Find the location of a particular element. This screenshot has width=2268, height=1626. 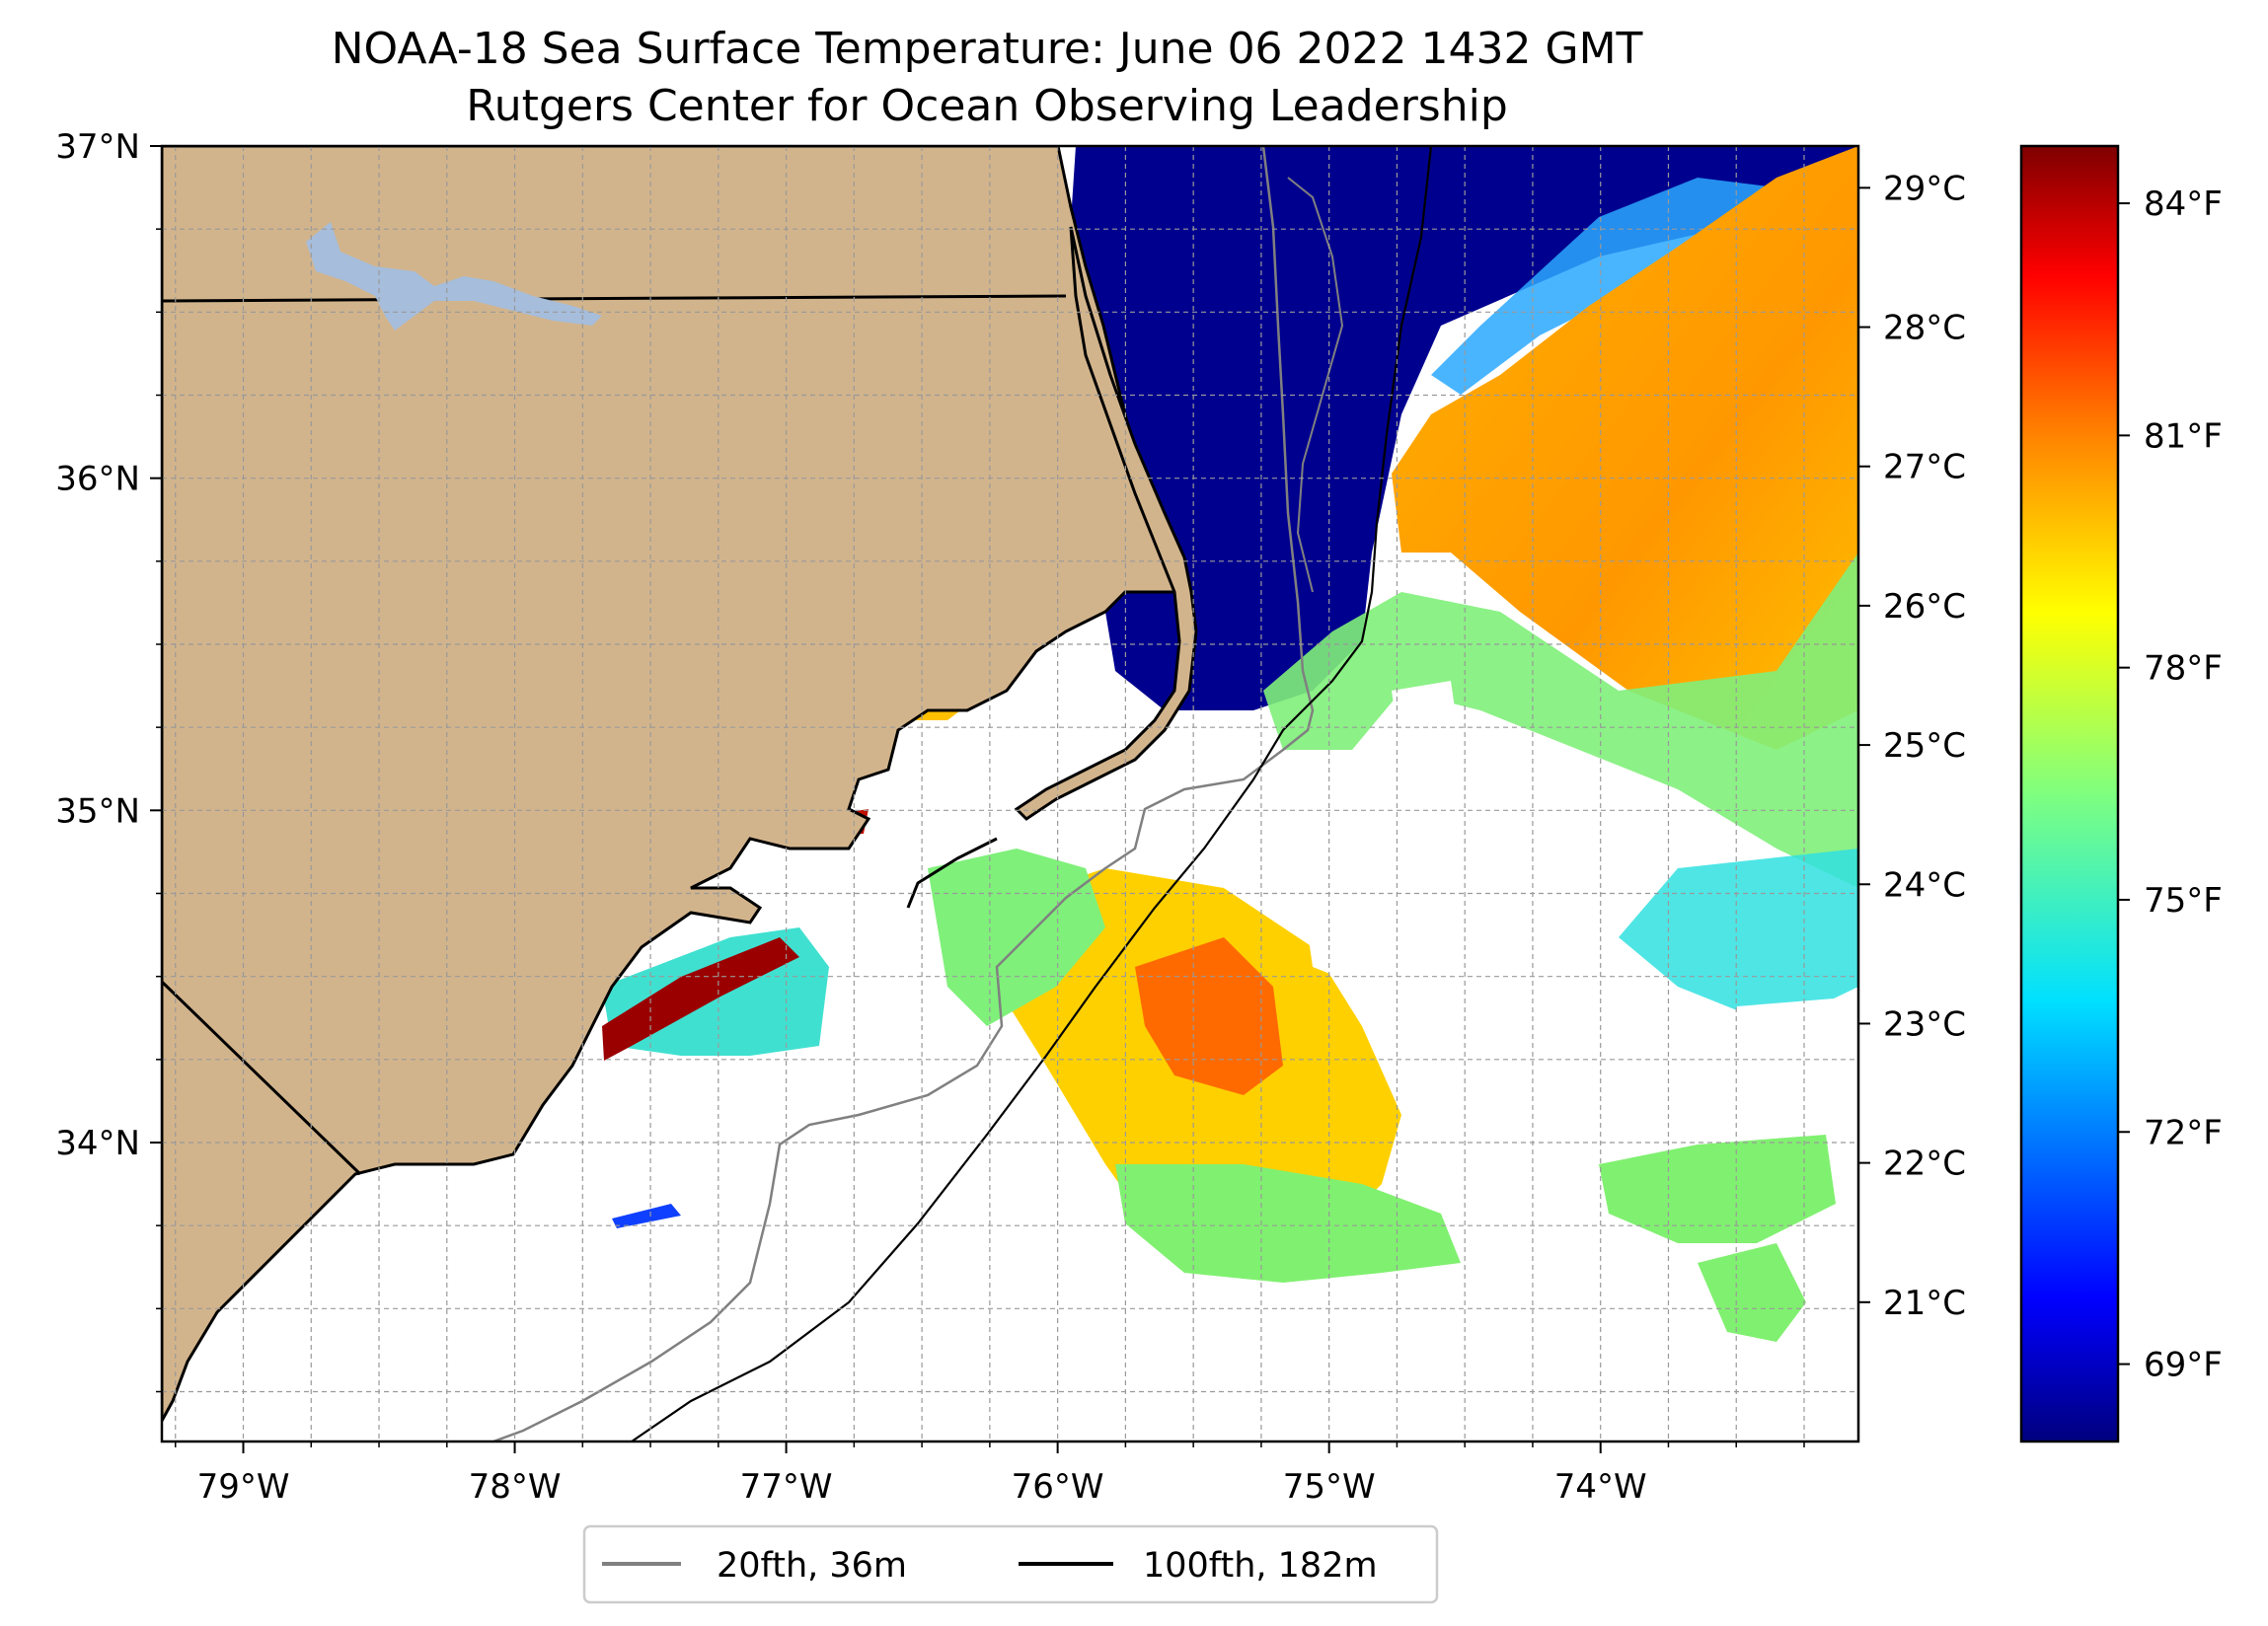

lon-label: 78°W is located at coordinates (515, 1487).